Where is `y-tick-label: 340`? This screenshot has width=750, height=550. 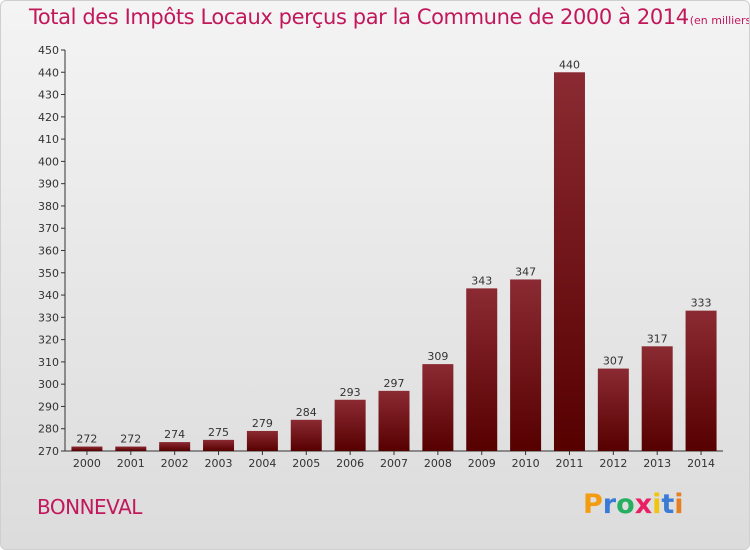
y-tick-label: 340 is located at coordinates (48, 295).